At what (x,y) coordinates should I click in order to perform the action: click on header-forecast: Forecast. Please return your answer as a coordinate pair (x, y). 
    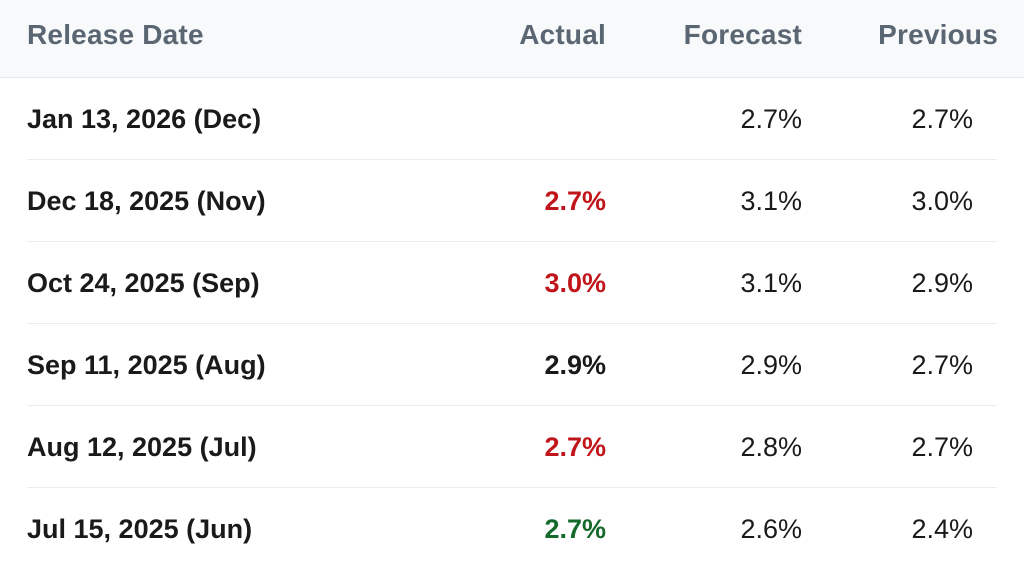
    Looking at the image, I should click on (742, 34).